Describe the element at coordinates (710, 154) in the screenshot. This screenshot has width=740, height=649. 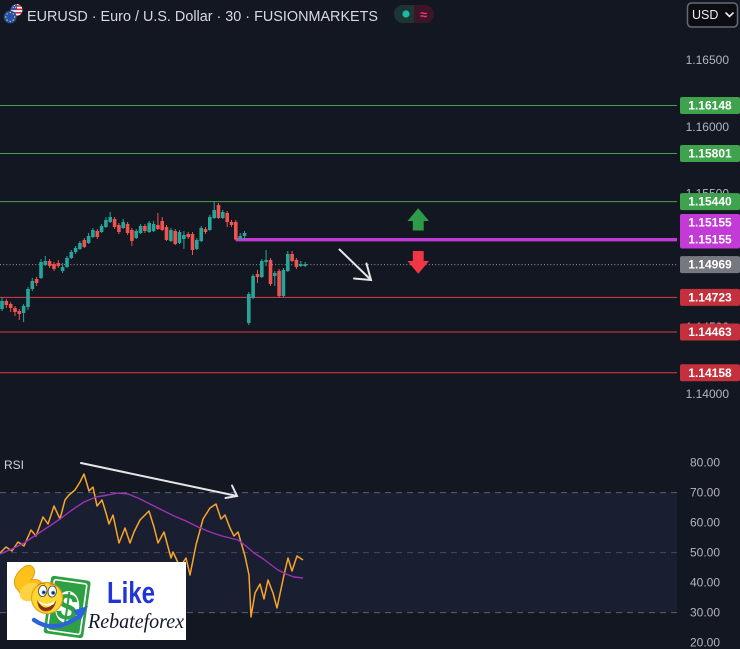
I see `svg-text: 1.15801` at that location.